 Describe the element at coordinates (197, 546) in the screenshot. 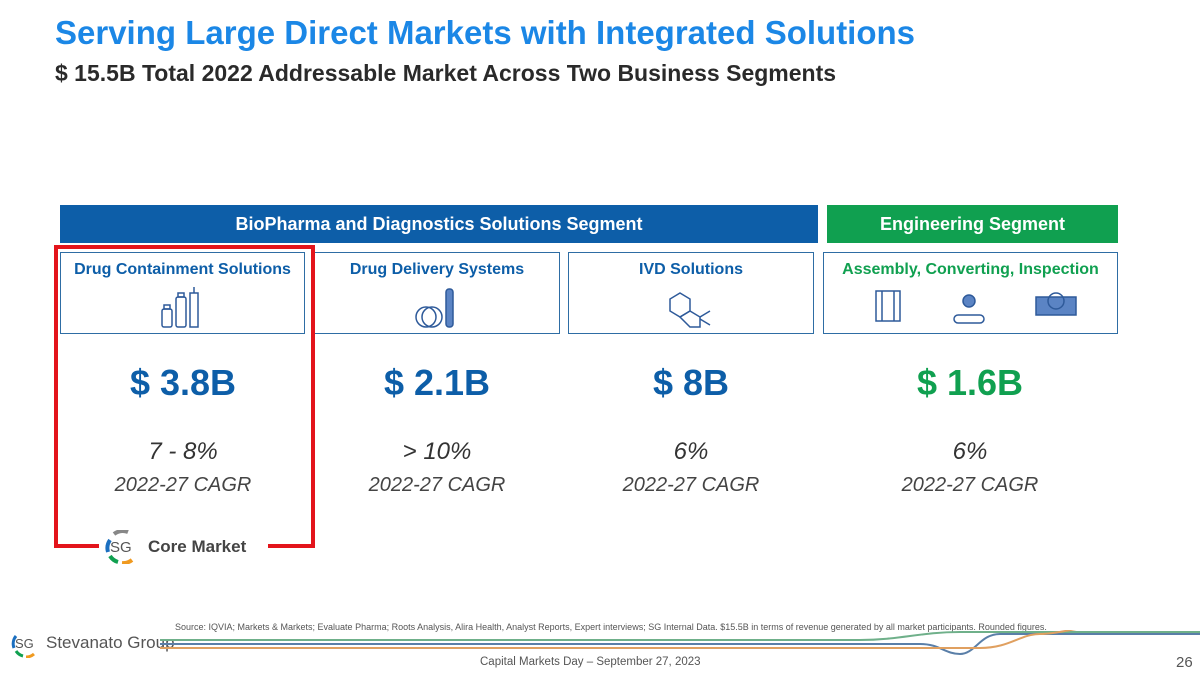

I see `core-market-text: Core Market` at that location.